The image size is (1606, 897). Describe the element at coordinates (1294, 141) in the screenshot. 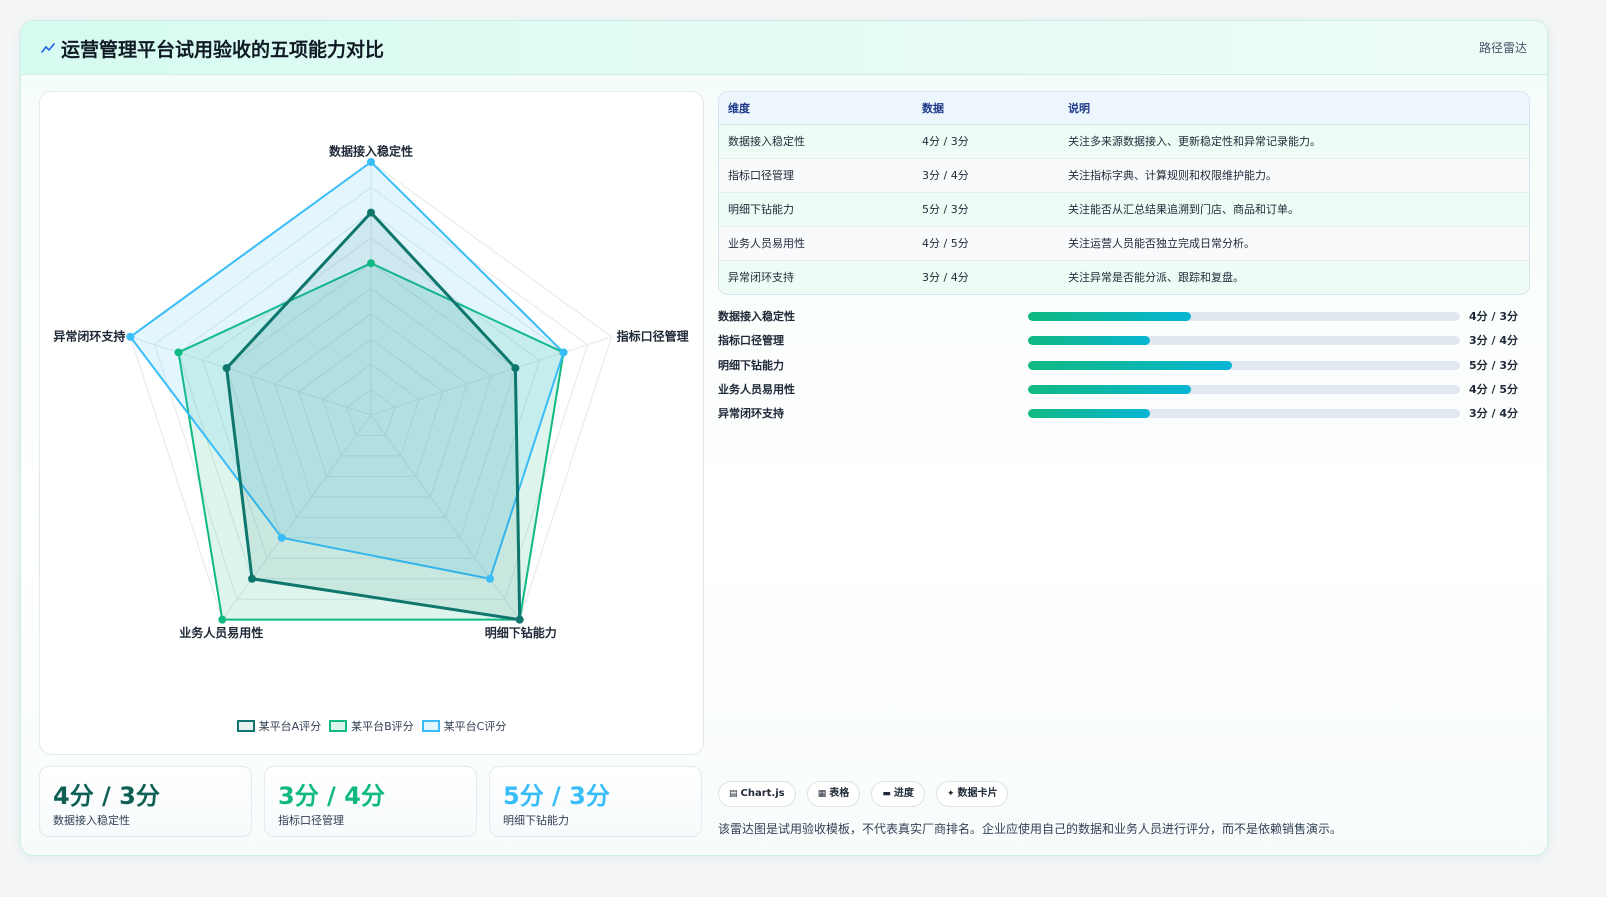

I see `table-cell-description: 关注多来源数据接入、更新稳定性和异常记录能力。` at that location.